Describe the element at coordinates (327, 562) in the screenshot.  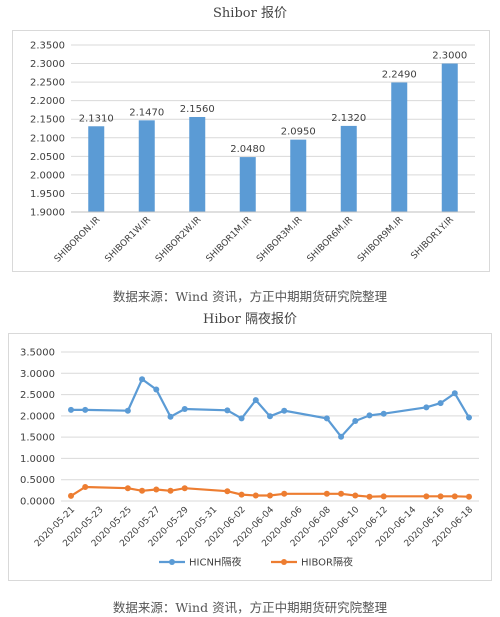
I see `legend-label: HIBOR隔夜` at that location.